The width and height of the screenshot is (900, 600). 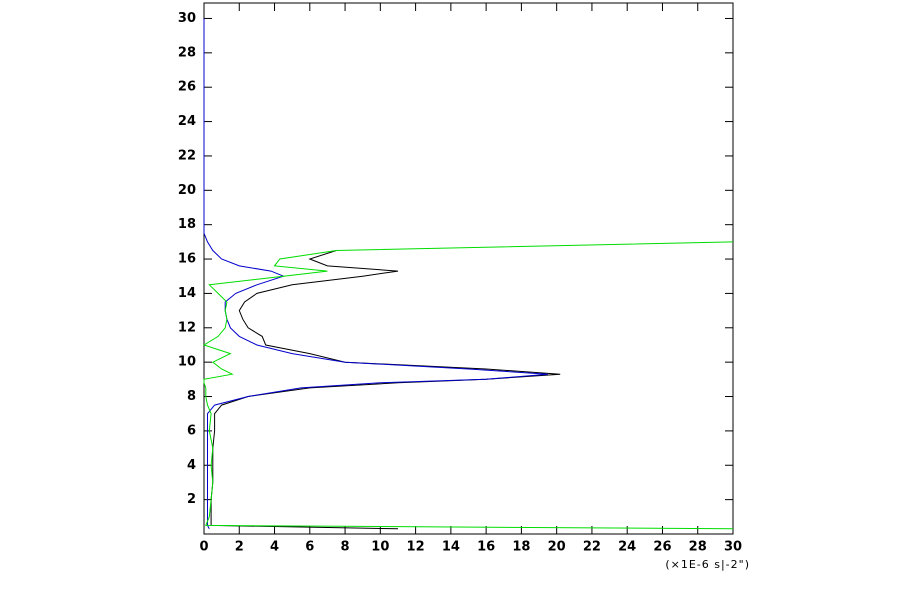 What do you see at coordinates (187, 293) in the screenshot?
I see `y-tick-label: 14` at bounding box center [187, 293].